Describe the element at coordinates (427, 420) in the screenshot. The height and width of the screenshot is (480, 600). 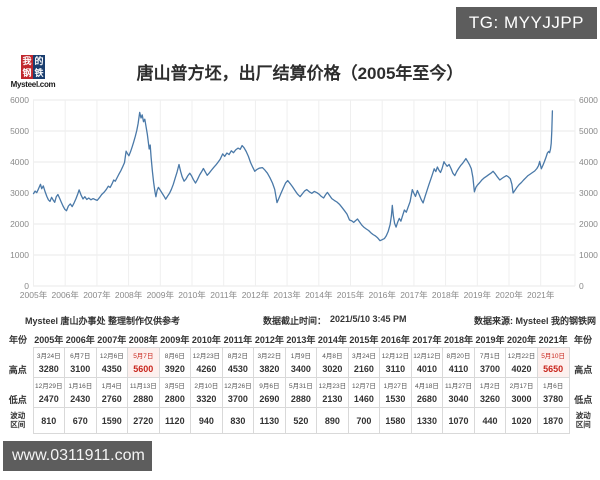
I see `table-cell: 1330` at that location.